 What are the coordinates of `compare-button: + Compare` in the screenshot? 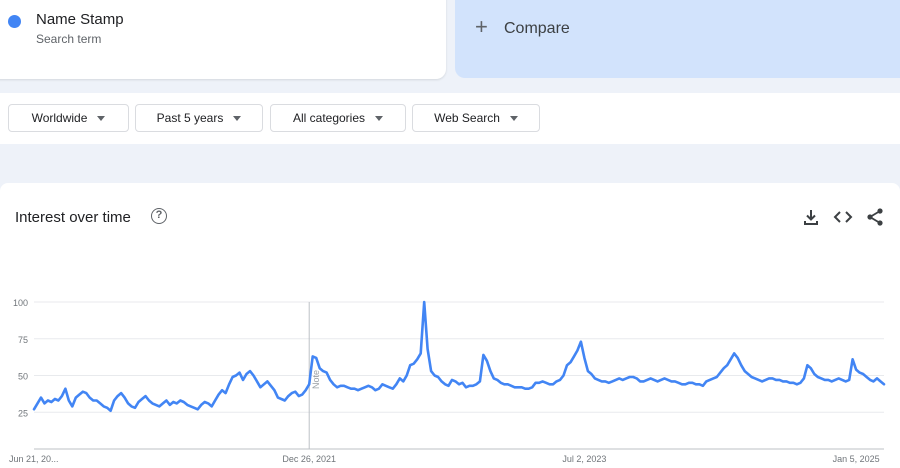 It's located at (677, 39).